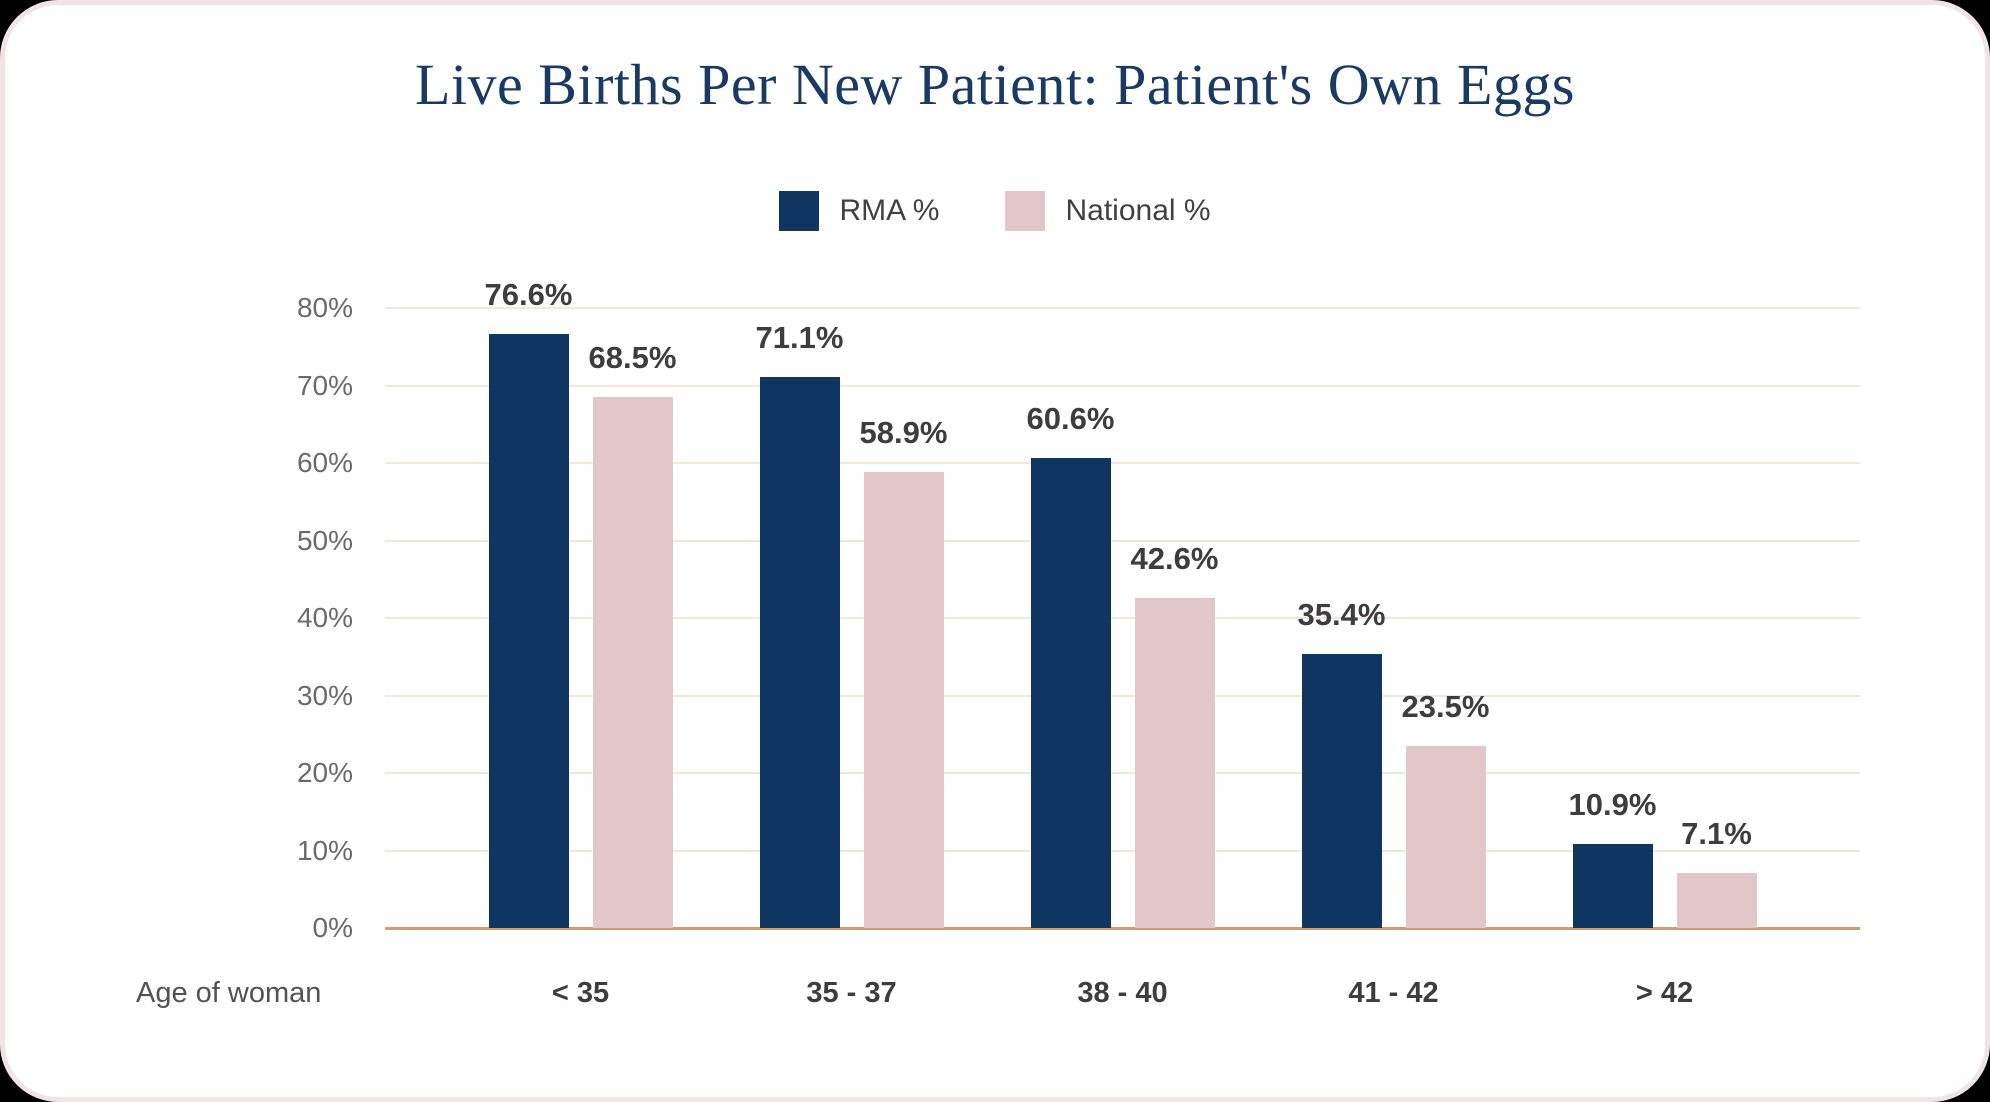  I want to click on legend-item-national: National %, so click(1108, 211).